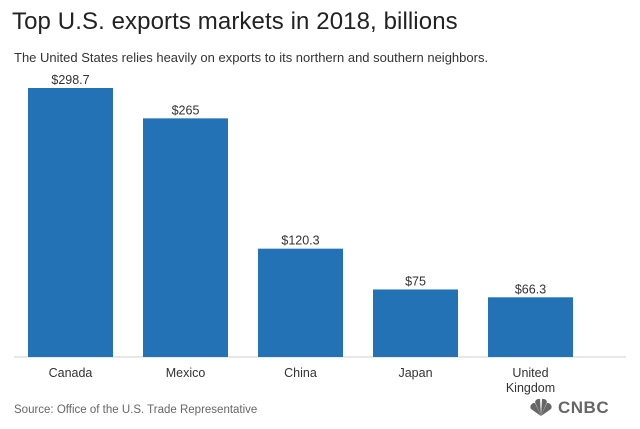 This screenshot has height=429, width=640. I want to click on value-label: $265, so click(186, 110).